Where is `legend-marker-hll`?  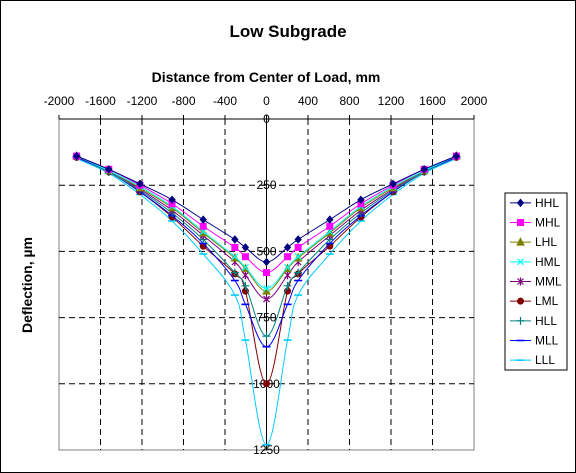
legend-marker-hll is located at coordinates (520, 320).